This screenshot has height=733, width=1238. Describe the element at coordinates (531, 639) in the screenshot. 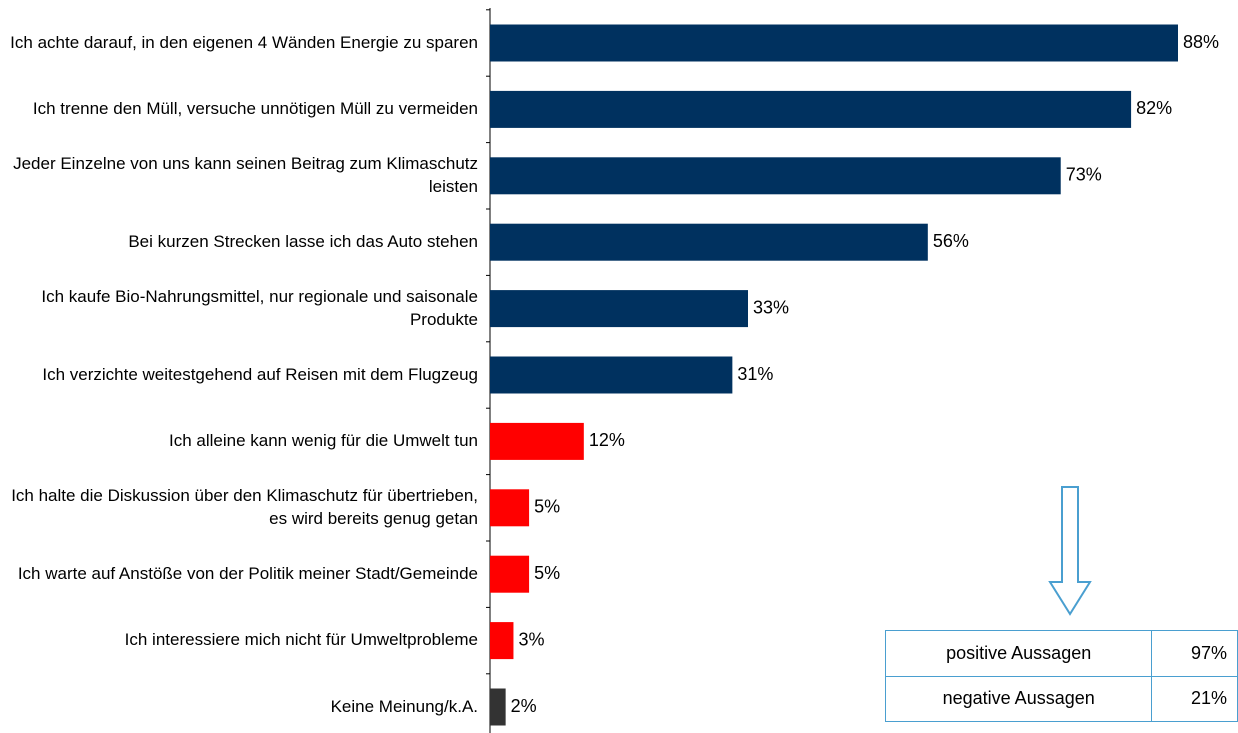

I see `value-label: 3%` at that location.